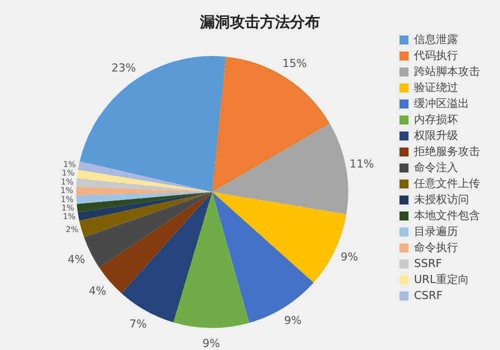  Describe the element at coordinates (428, 263) in the screenshot. I see `legend-label: SSRF` at that location.